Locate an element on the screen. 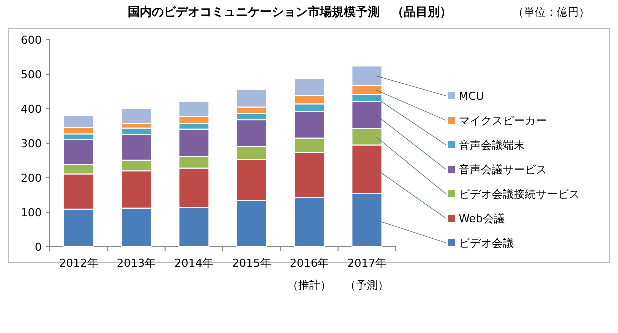  y-tick-label: 100 is located at coordinates (31, 213).